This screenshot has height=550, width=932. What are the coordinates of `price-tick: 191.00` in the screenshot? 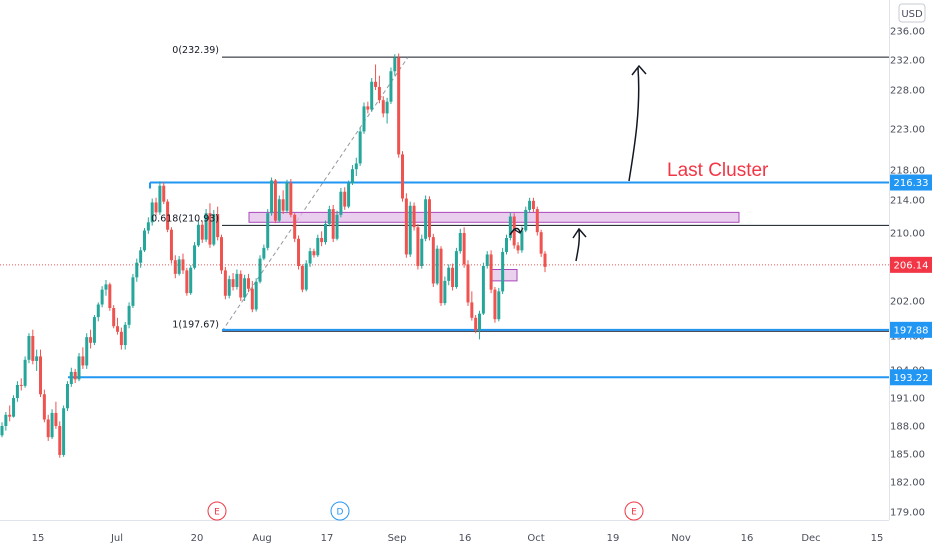 It's located at (907, 399).